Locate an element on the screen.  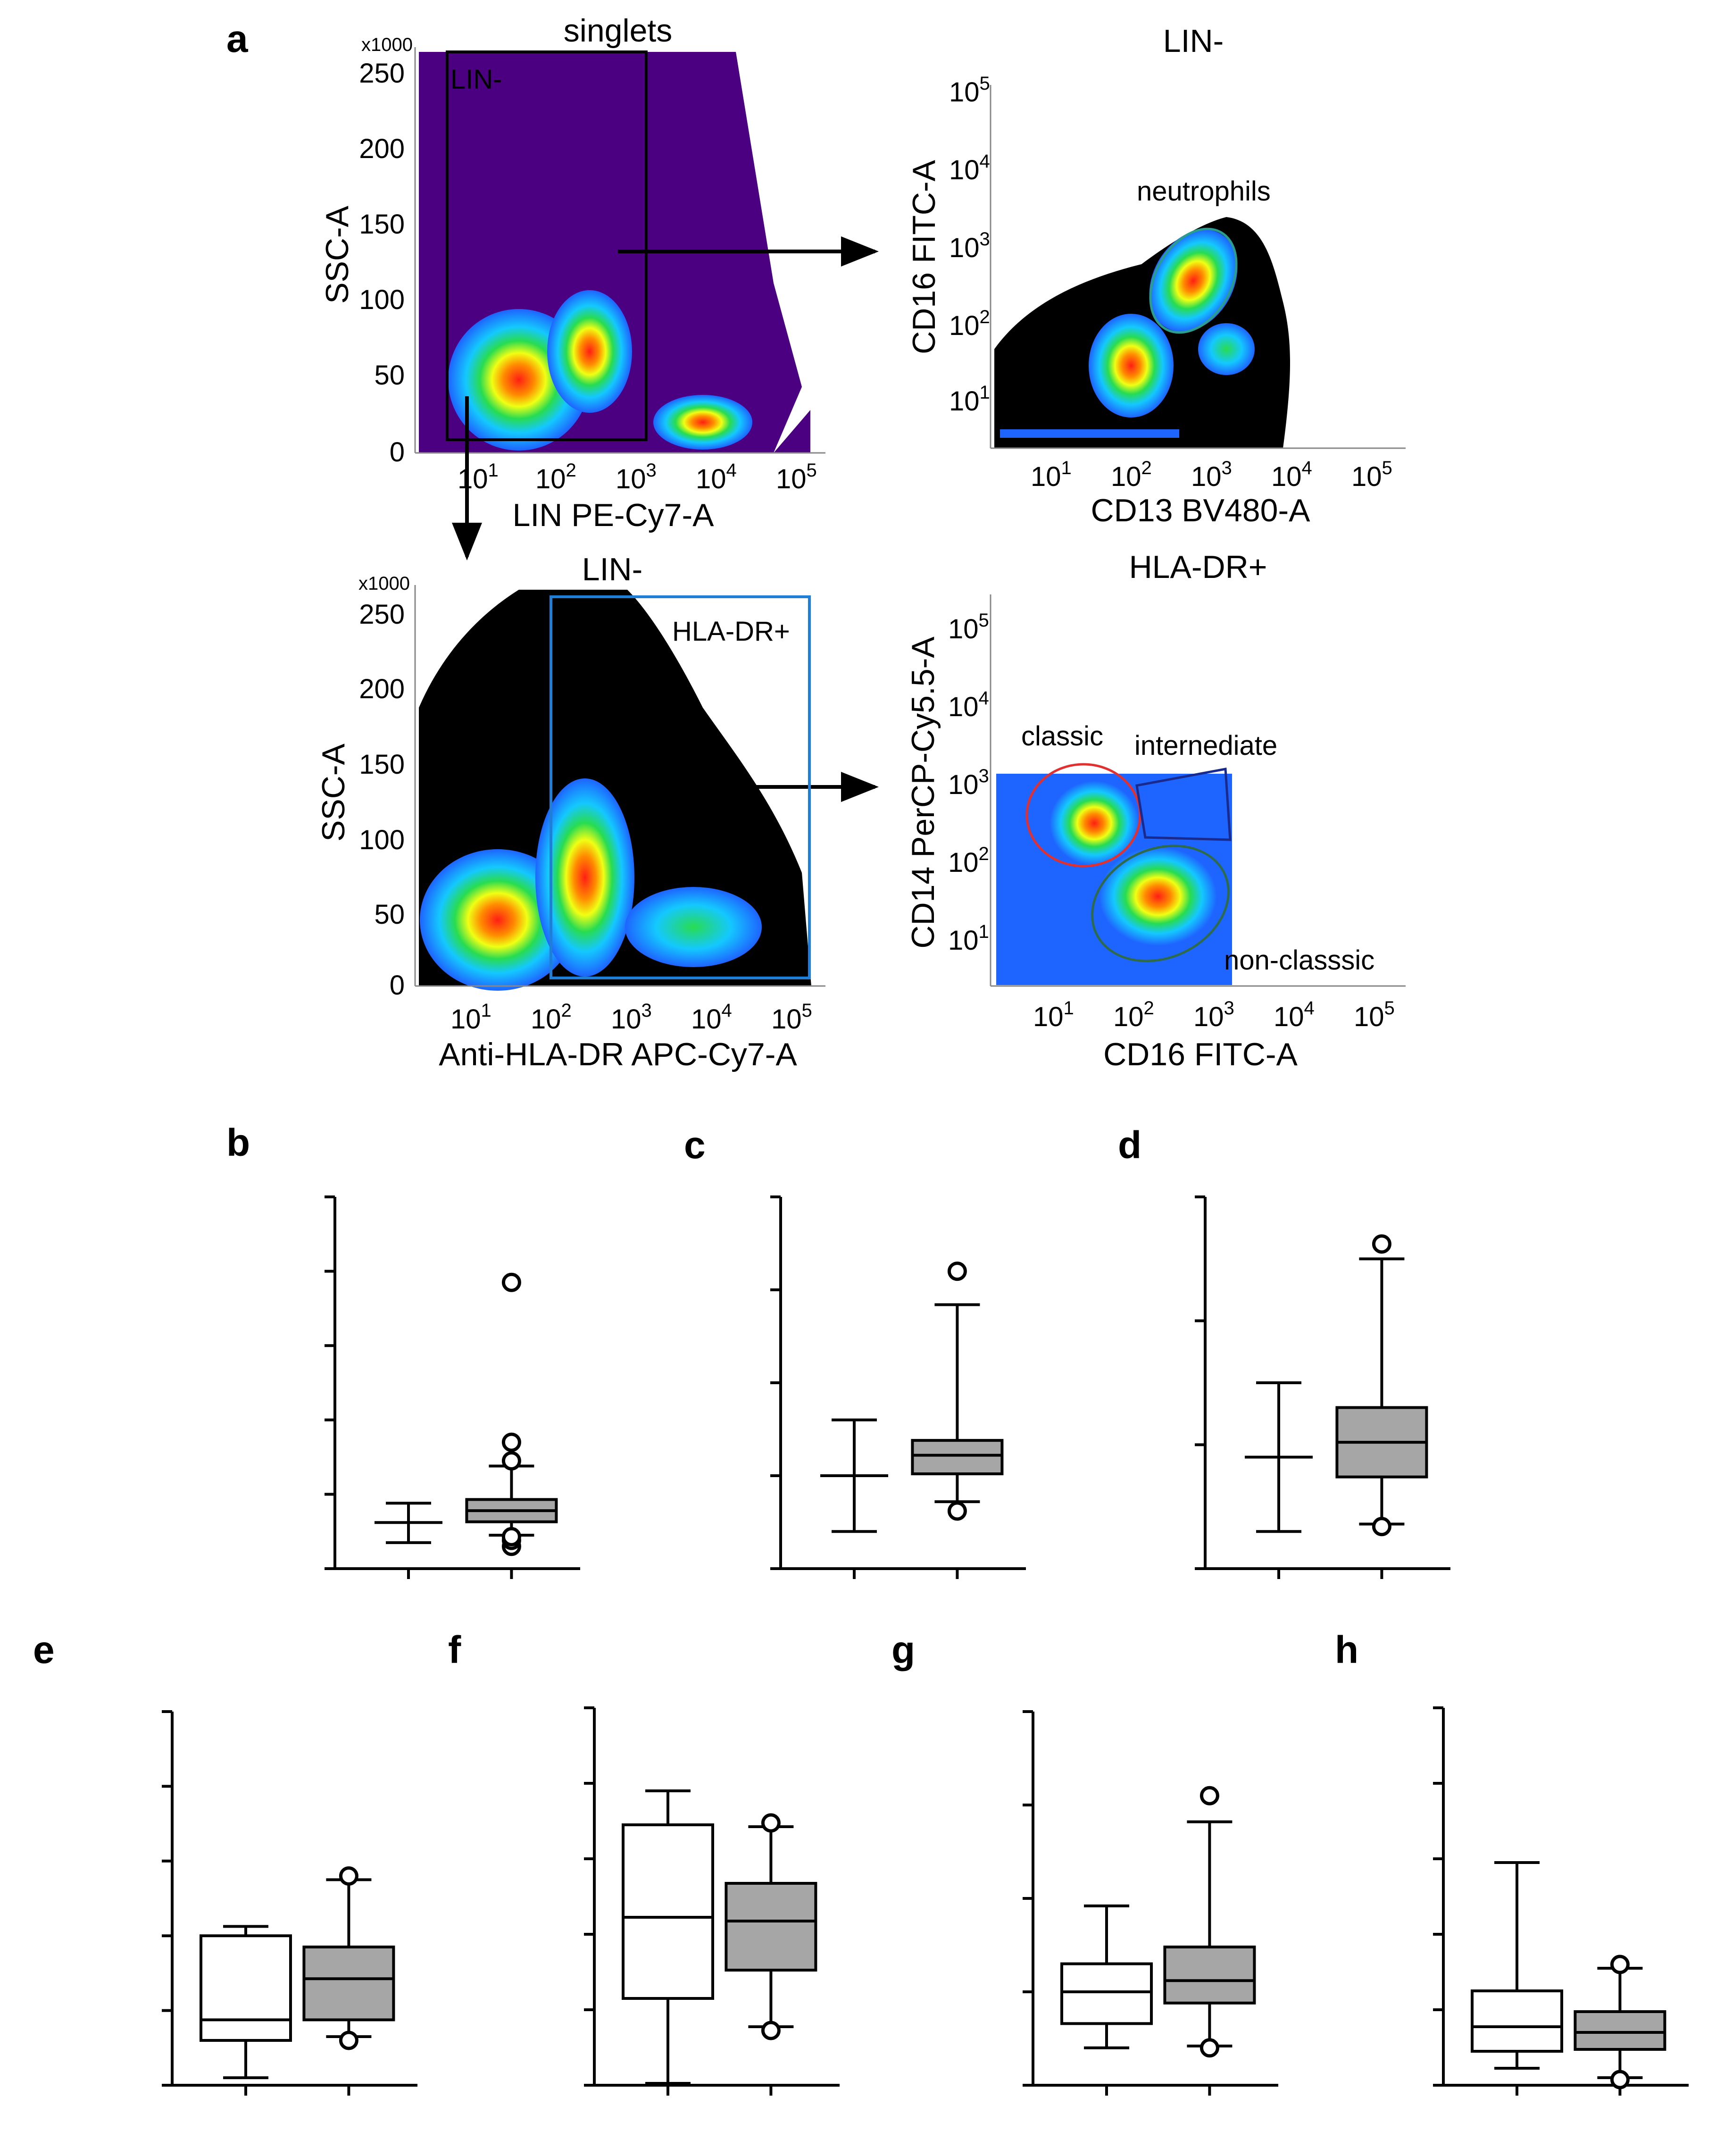
flow2-neutrophil-gate is located at coordinates (1193, 280).